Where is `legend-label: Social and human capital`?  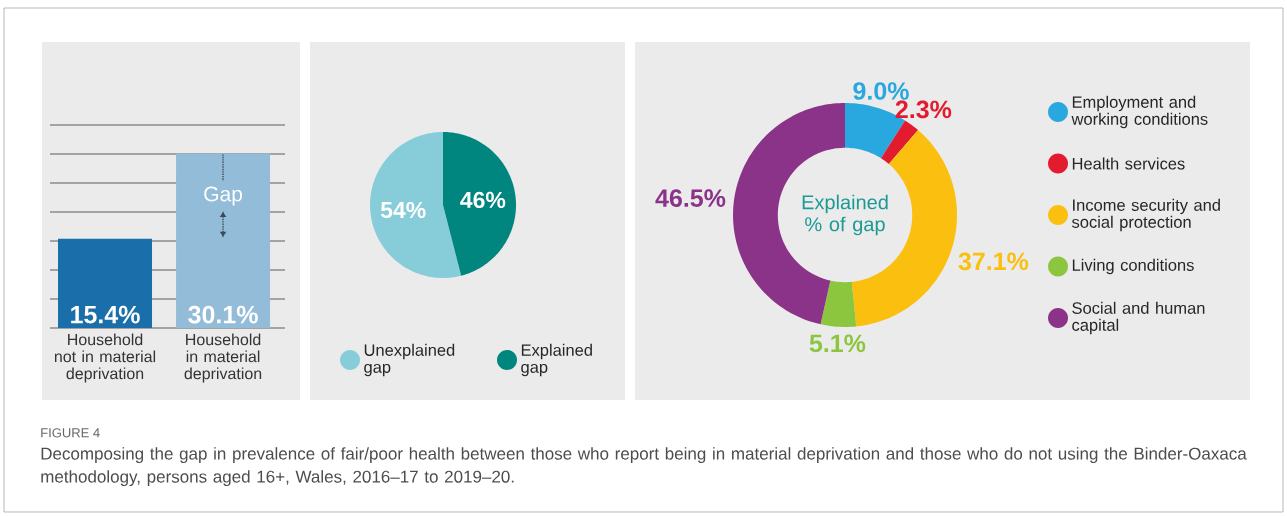
legend-label: Social and human capital is located at coordinates (1138, 318).